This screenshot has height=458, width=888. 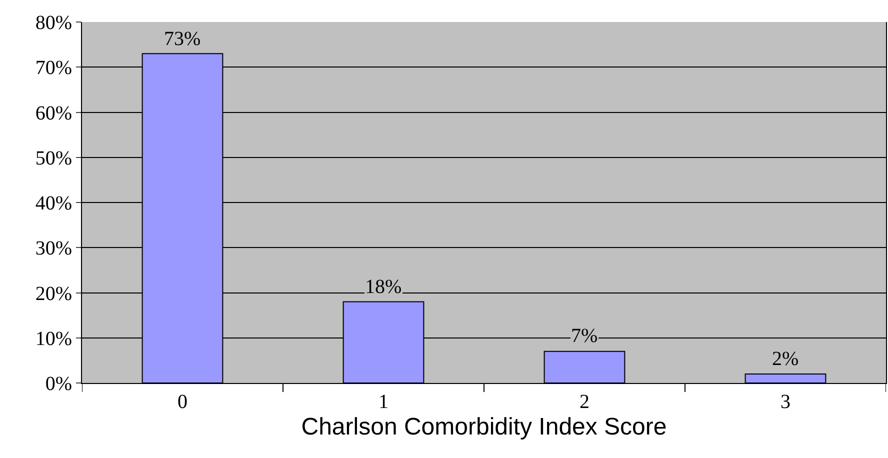 What do you see at coordinates (53, 23) in the screenshot?
I see `y-tick-label: 80%` at bounding box center [53, 23].